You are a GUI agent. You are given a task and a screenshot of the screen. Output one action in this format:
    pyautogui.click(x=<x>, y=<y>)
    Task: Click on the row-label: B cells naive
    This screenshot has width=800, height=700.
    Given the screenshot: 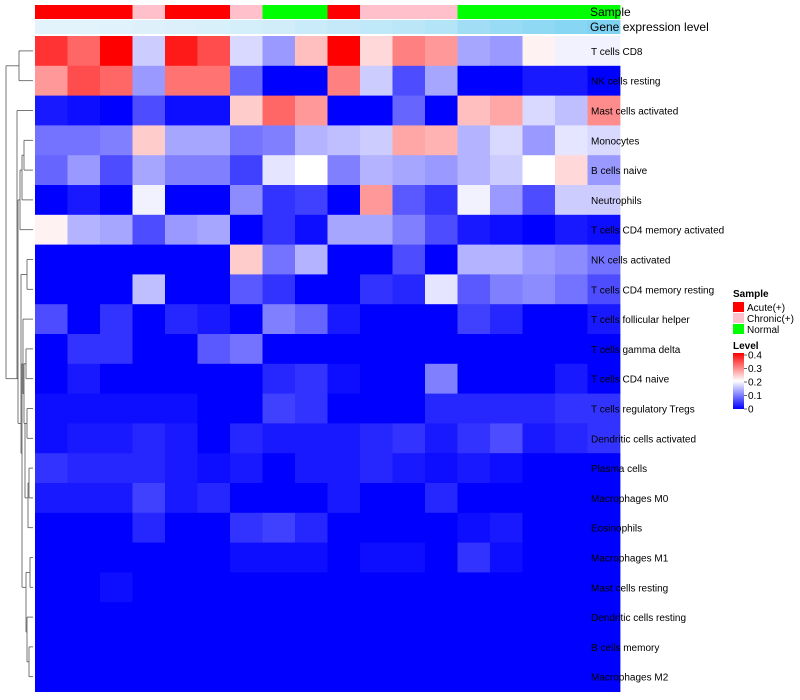 What is the action you would take?
    pyautogui.click(x=619, y=171)
    